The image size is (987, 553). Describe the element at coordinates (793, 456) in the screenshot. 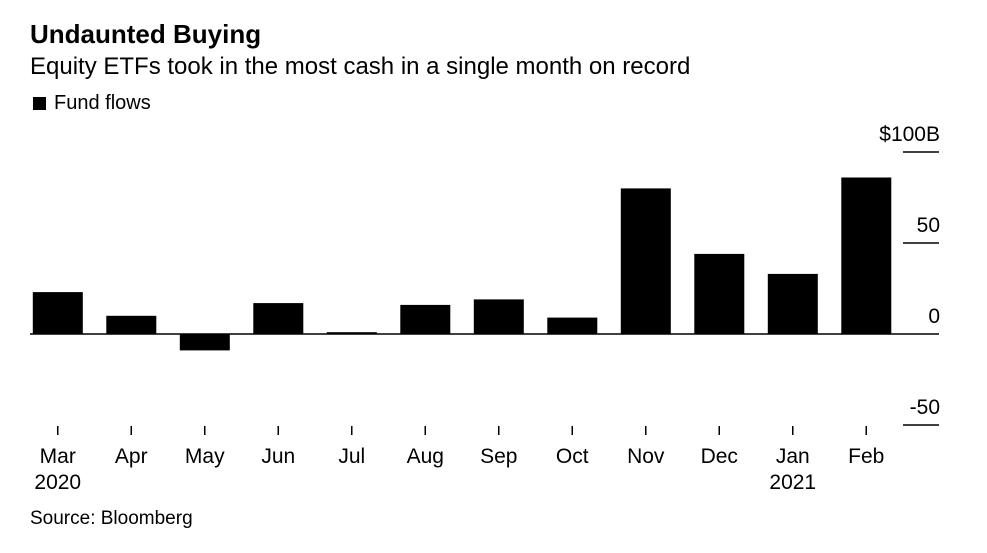

I see `x-tick-label: Jan` at that location.